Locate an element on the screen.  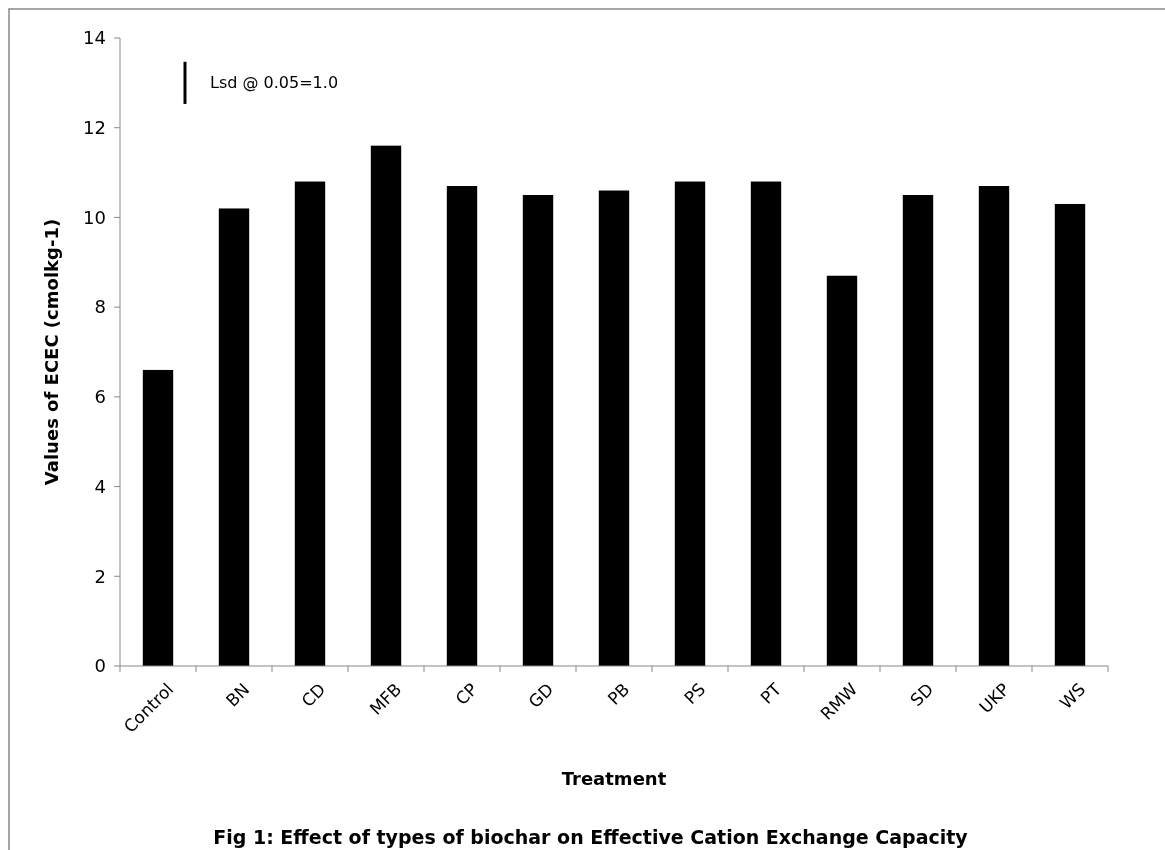
x-tick-label: PS is located at coordinates (695, 694).